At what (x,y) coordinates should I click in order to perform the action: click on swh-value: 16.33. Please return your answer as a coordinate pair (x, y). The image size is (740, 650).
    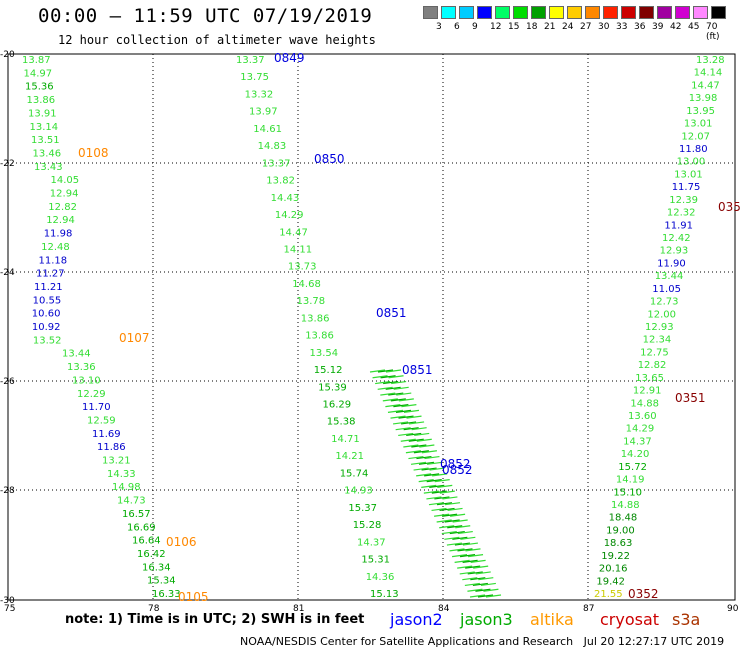
    Looking at the image, I should click on (166, 594).